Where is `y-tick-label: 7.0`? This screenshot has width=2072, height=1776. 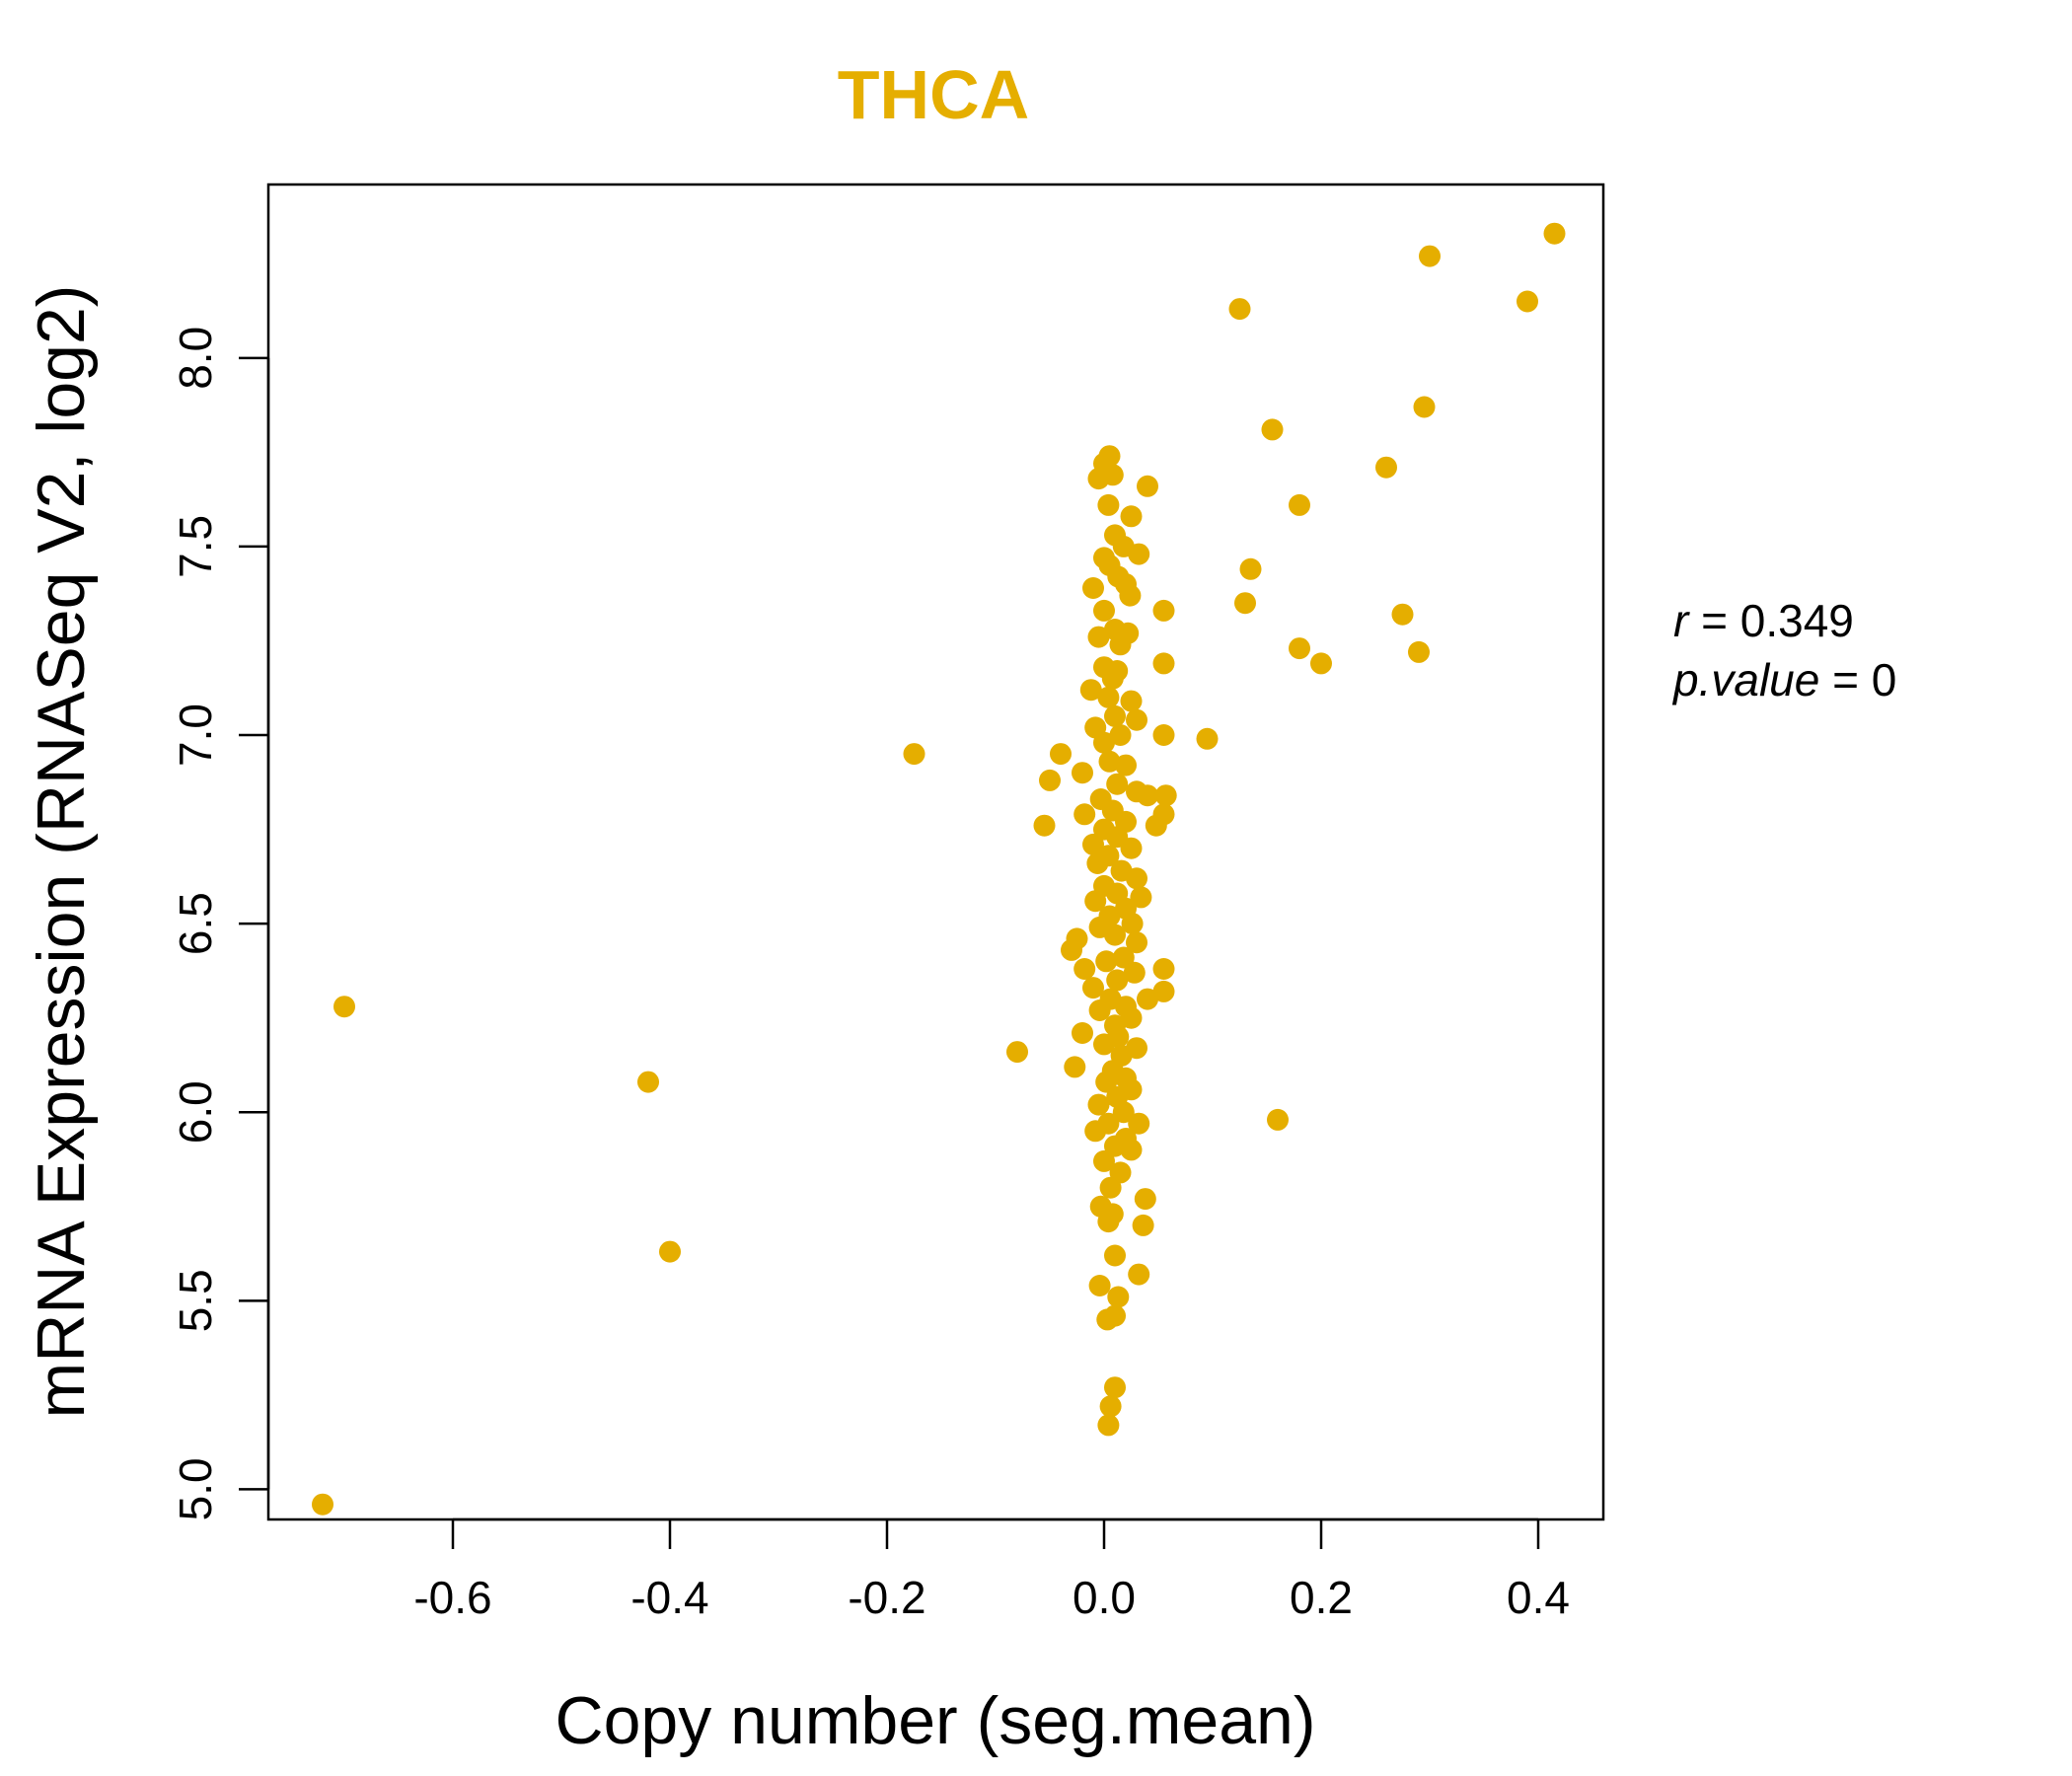
y-tick-label: 7.0 is located at coordinates (196, 735).